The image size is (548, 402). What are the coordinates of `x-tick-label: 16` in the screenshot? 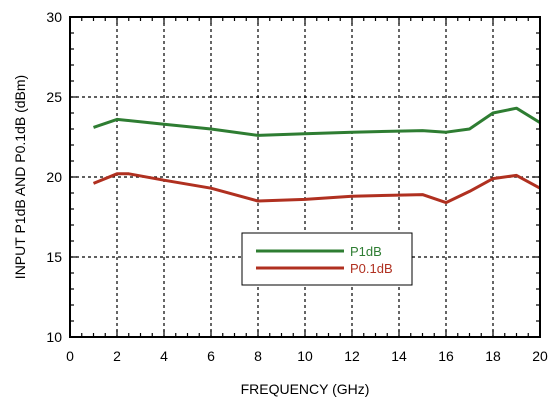 It's located at (446, 356).